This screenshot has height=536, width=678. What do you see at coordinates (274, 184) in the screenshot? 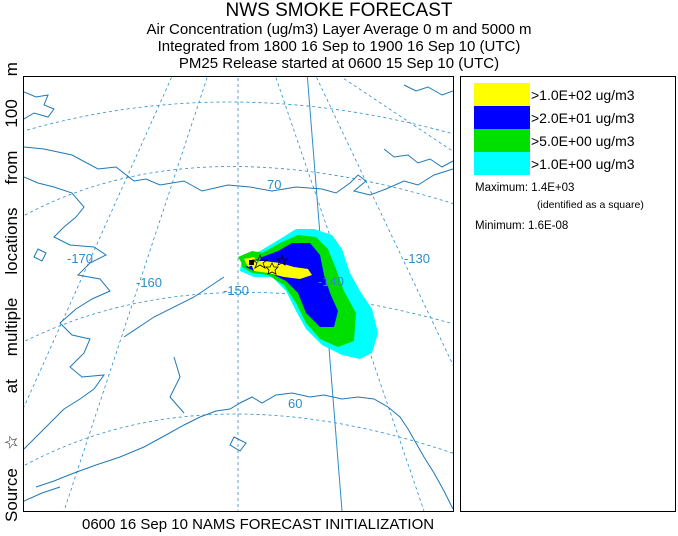
I see `latitude-label-70: 70` at bounding box center [274, 184].